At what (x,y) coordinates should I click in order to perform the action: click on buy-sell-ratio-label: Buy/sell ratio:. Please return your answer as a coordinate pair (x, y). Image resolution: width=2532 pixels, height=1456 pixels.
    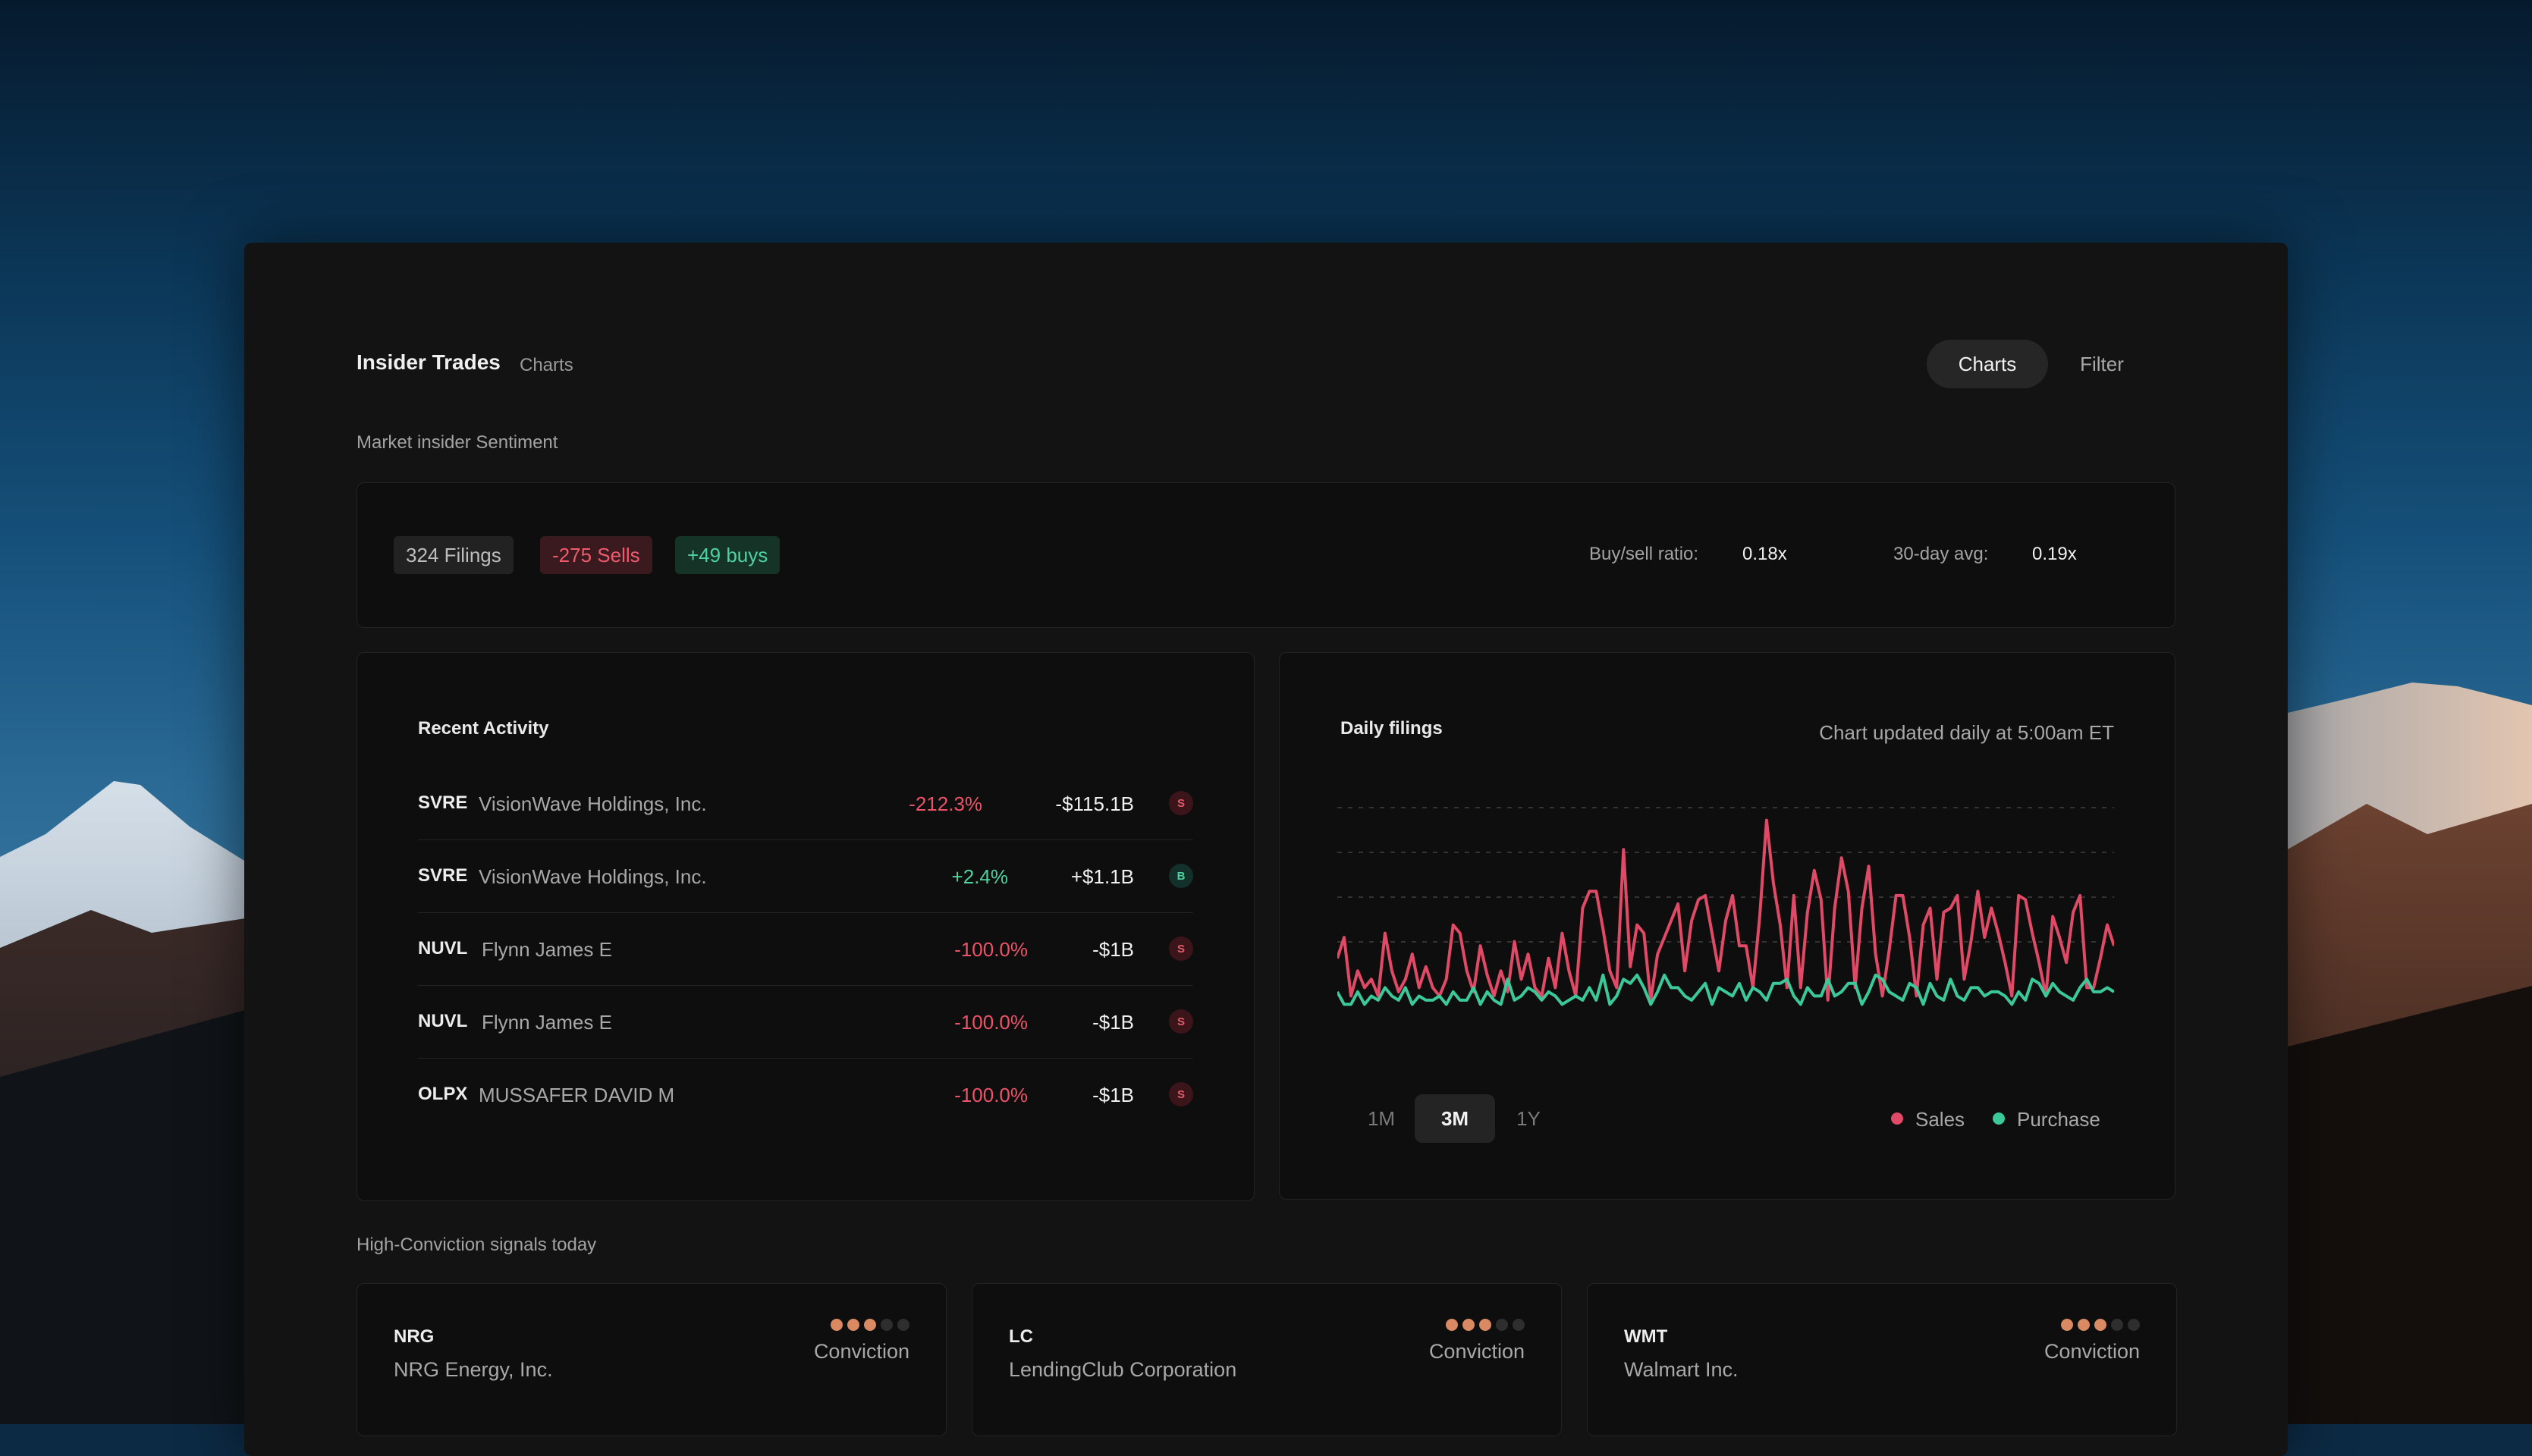
    Looking at the image, I should click on (1644, 554).